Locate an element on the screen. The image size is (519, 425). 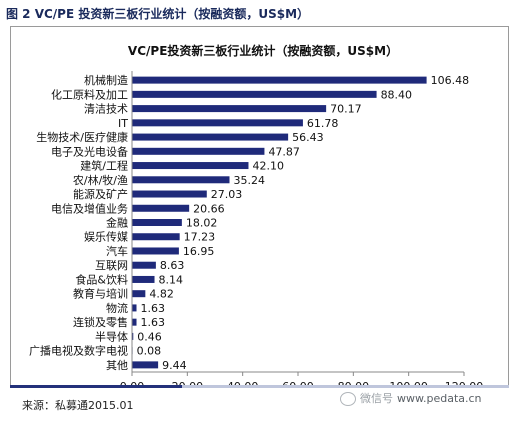
category-label: 电子及光电设备 is located at coordinates (89, 151).